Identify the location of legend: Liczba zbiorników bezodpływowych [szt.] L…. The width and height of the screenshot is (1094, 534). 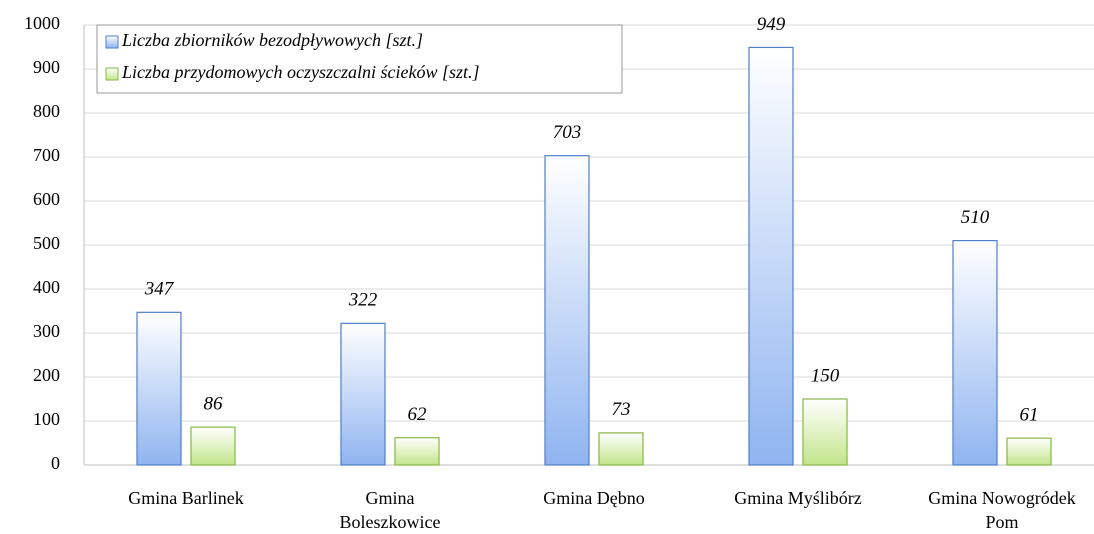
(359, 59).